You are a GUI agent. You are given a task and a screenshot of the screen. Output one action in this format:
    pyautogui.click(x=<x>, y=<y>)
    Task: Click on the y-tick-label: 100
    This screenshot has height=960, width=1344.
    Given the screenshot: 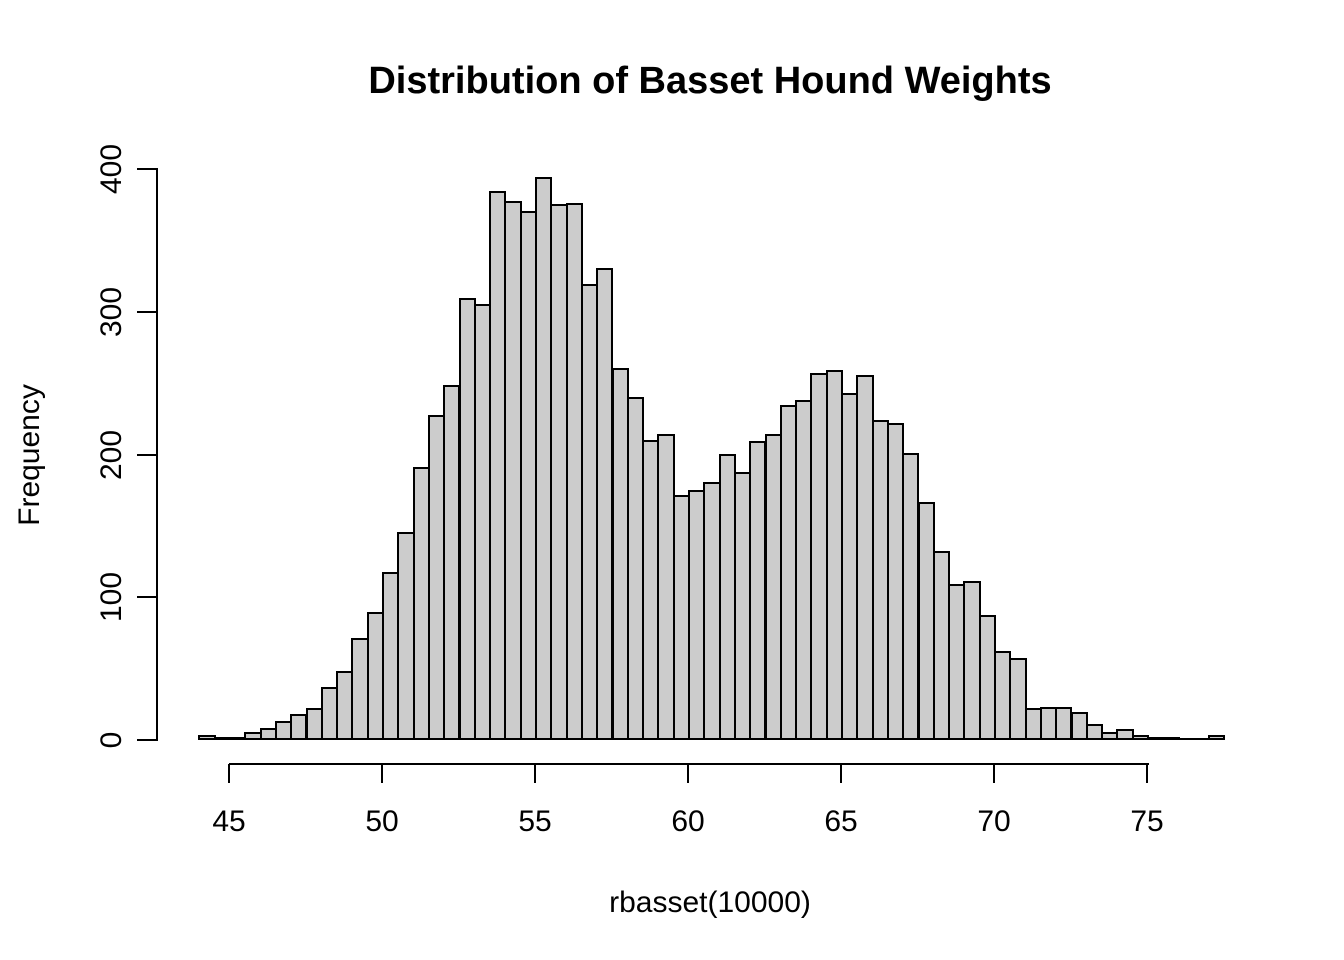 What is the action you would take?
    pyautogui.click(x=111, y=597)
    